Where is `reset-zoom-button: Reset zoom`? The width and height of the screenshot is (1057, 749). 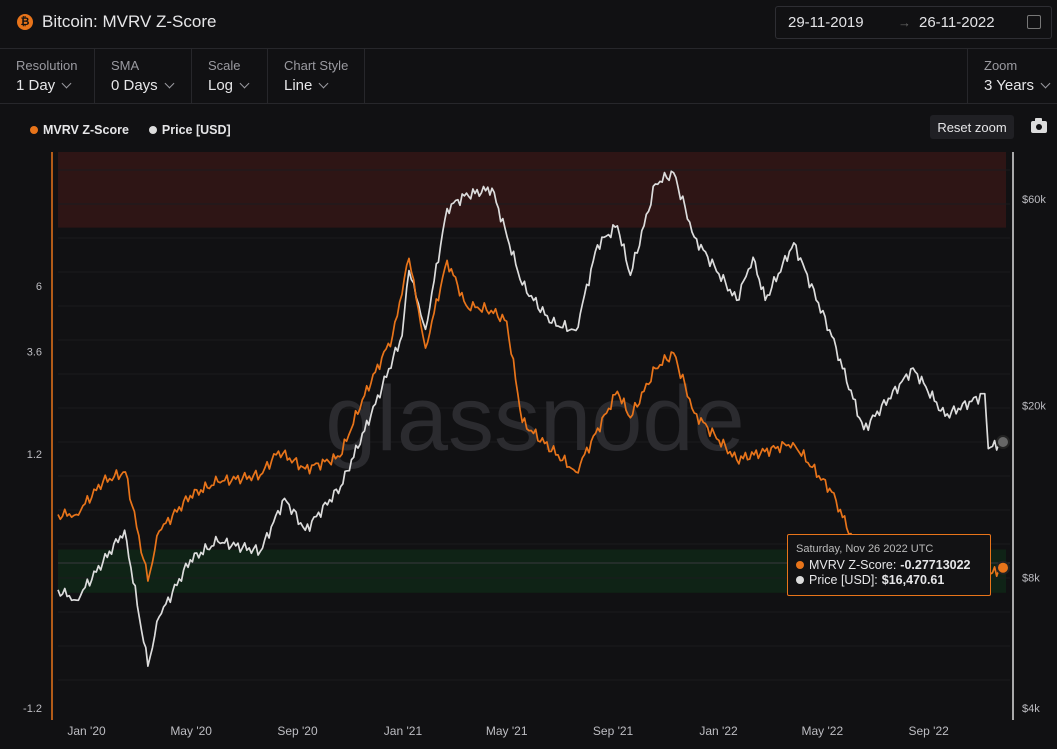 reset-zoom-button: Reset zoom is located at coordinates (972, 127).